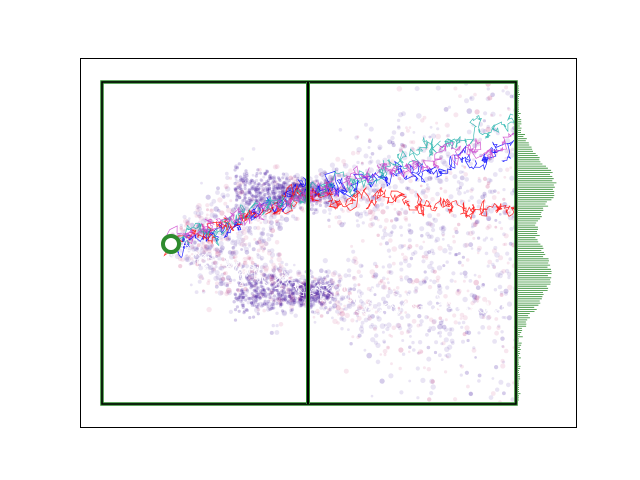  Describe the element at coordinates (284, 242) in the screenshot. I see `density-core` at that location.